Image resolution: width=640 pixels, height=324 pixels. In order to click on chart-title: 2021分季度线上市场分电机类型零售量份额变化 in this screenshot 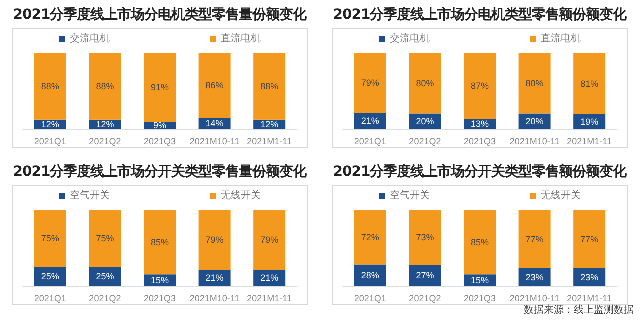, I will do `click(160, 15)`.